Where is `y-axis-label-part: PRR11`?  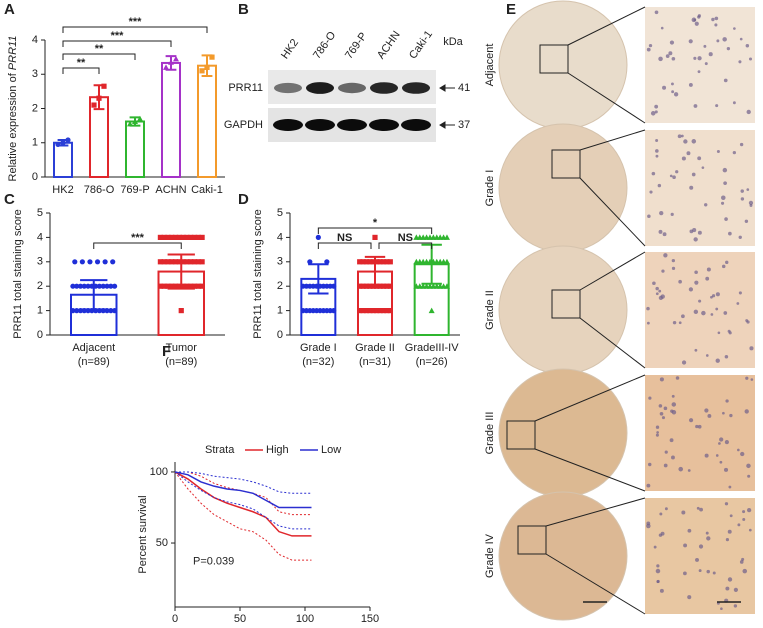 y-axis-label-part: PRR11 is located at coordinates (13, 53).